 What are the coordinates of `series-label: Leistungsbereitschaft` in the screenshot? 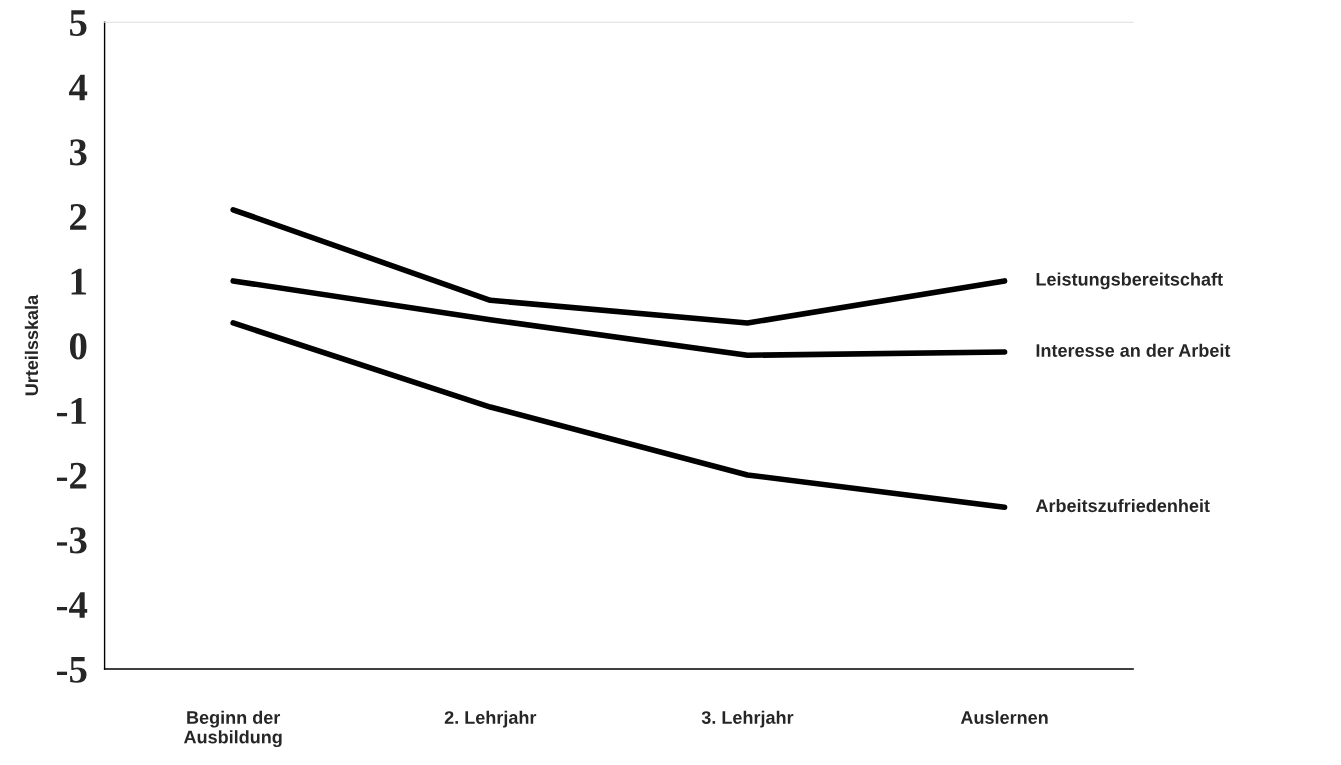 It's located at (1129, 281).